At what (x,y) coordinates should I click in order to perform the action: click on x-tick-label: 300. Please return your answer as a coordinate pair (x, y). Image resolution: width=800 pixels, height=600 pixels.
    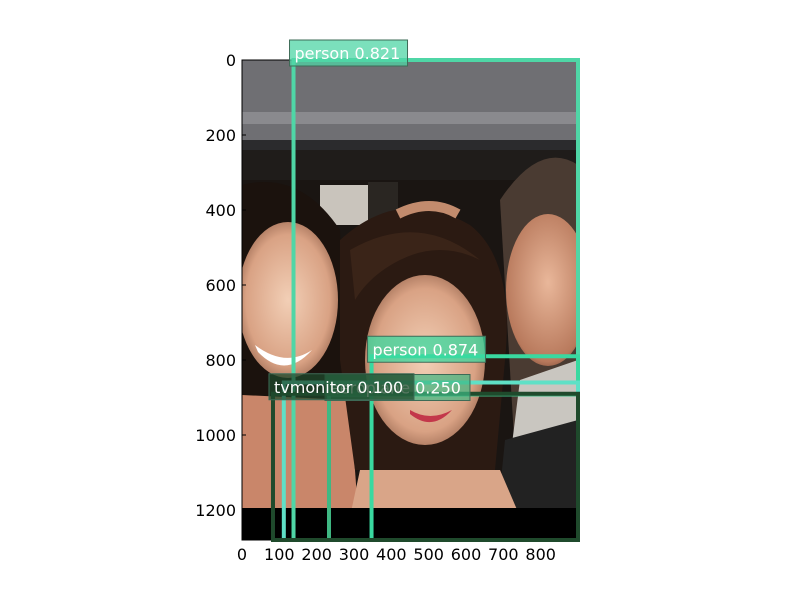
    Looking at the image, I should click on (354, 554).